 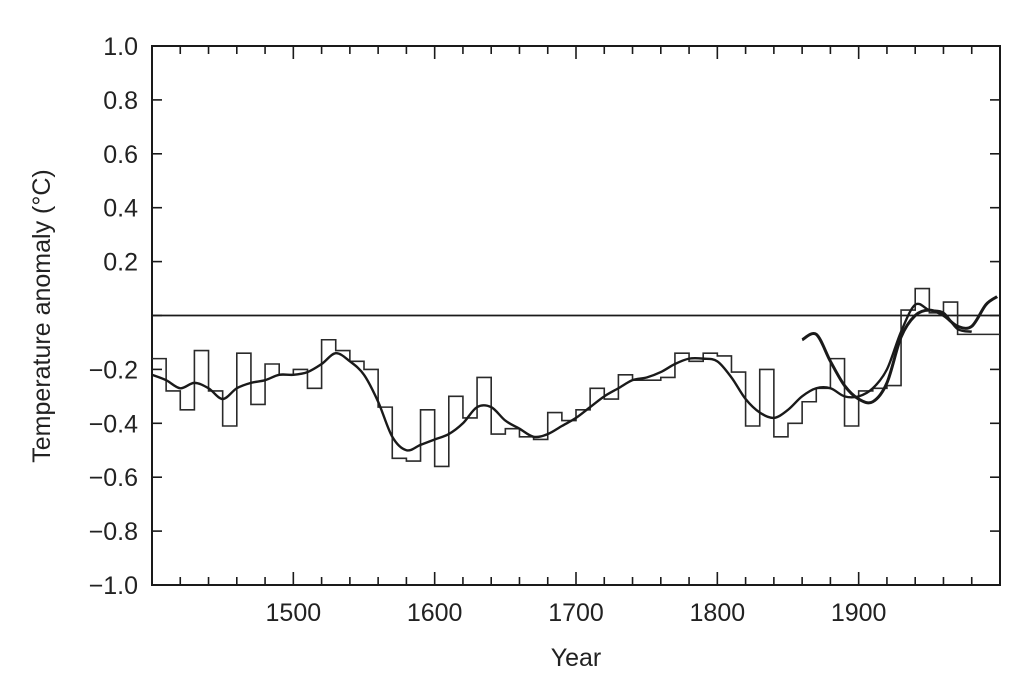 I want to click on y-tick-label: −0.4, so click(x=113, y=424).